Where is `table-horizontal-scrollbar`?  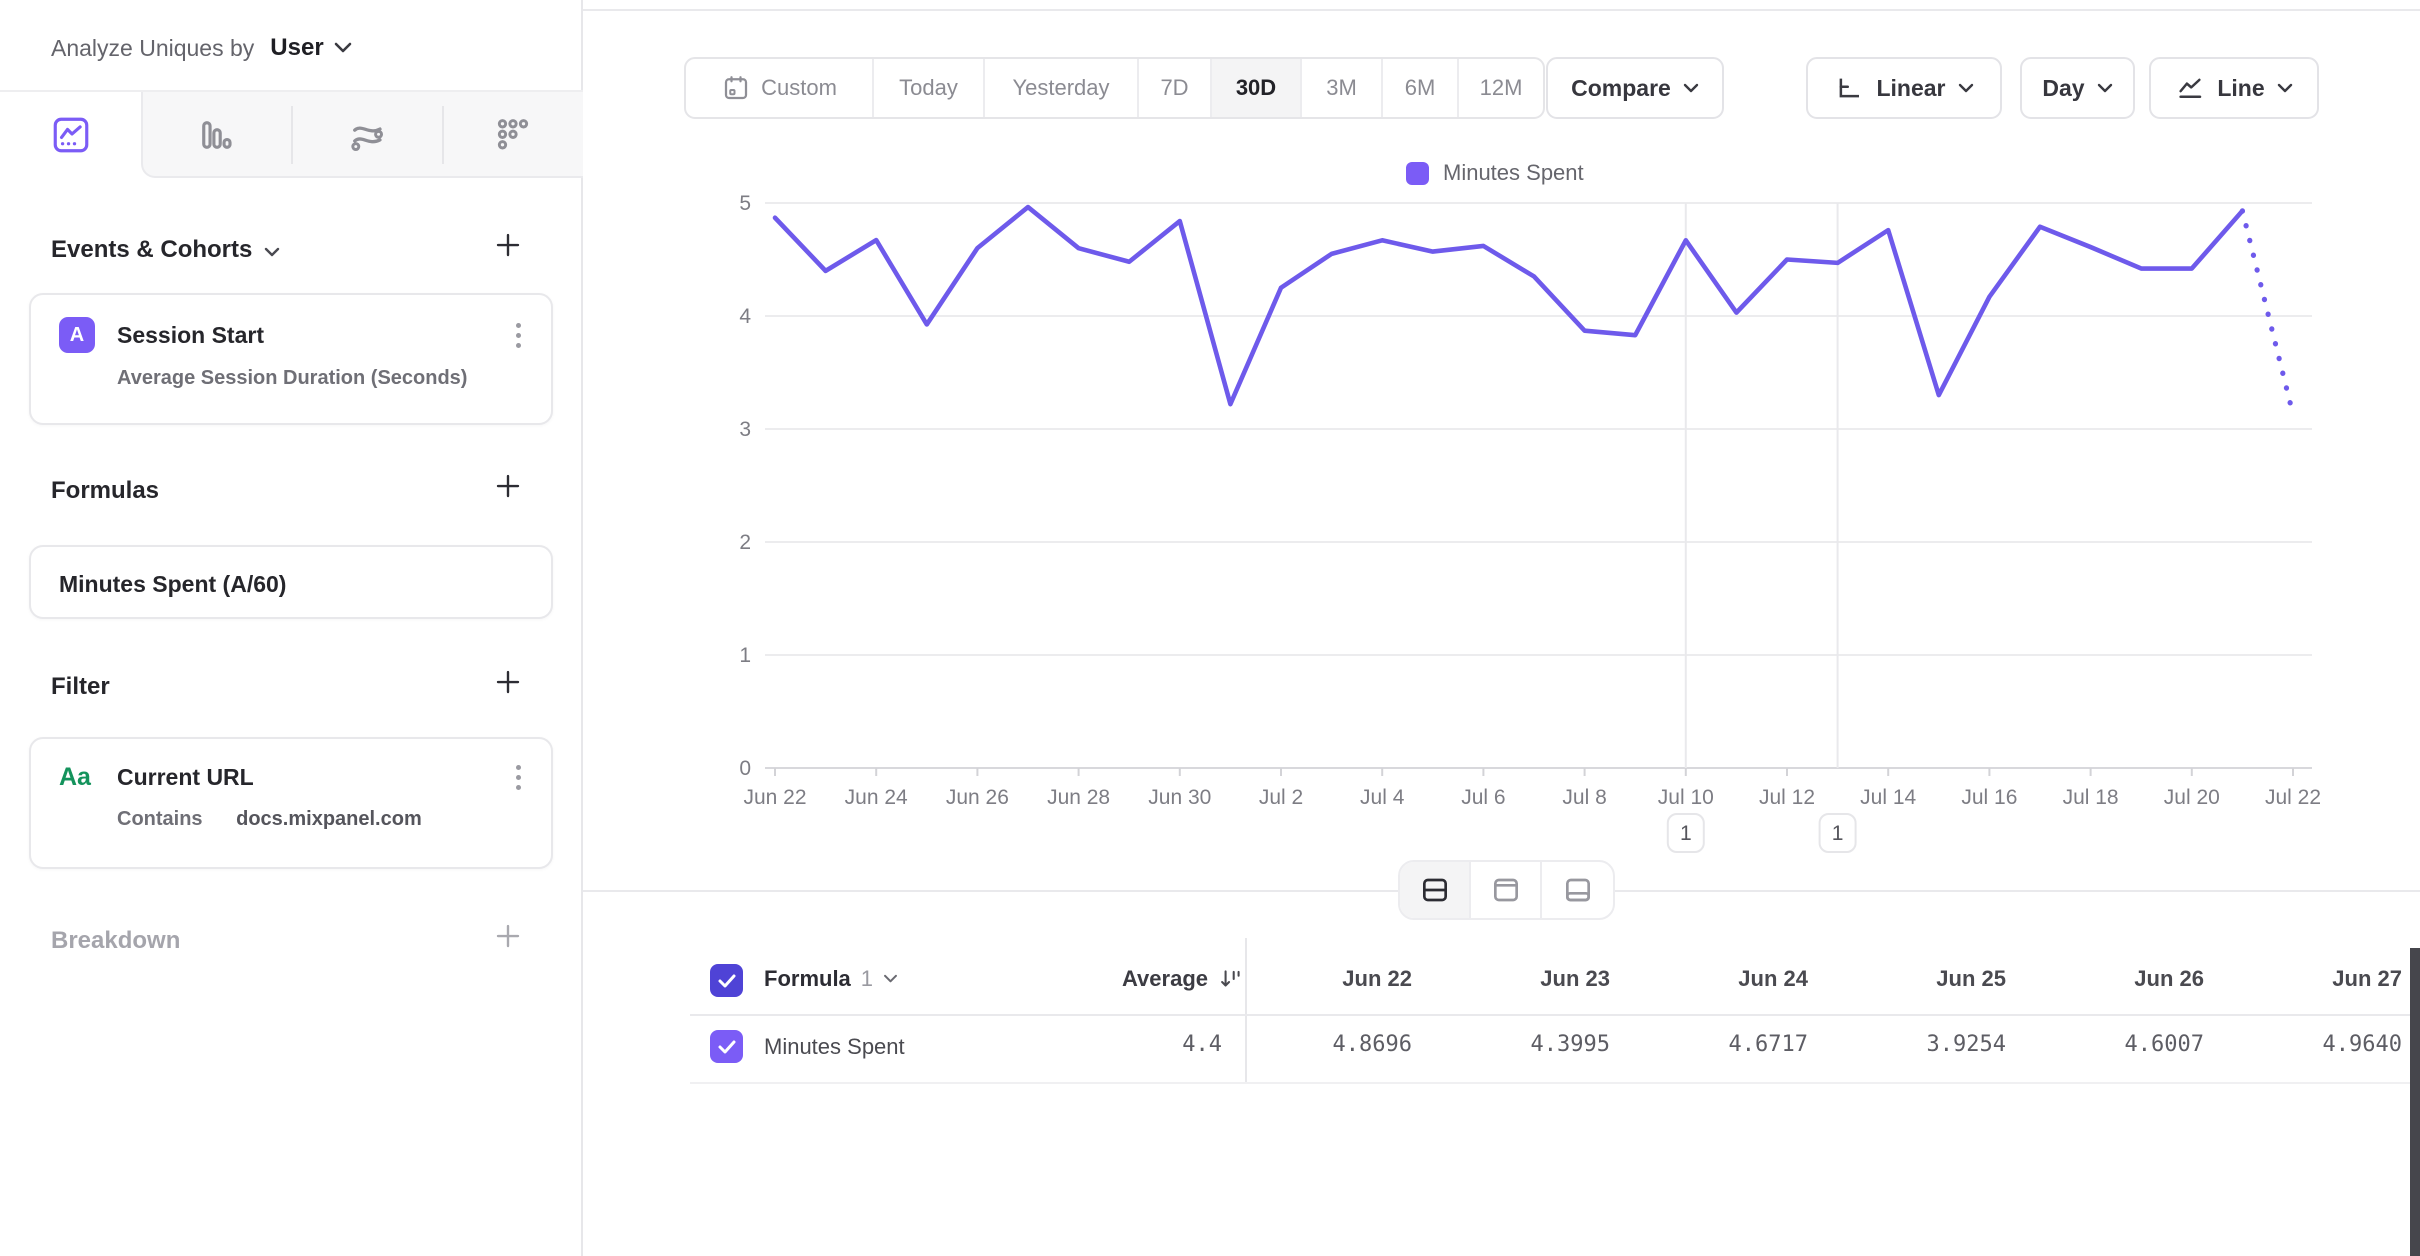
table-horizontal-scrollbar is located at coordinates (2415, 1102).